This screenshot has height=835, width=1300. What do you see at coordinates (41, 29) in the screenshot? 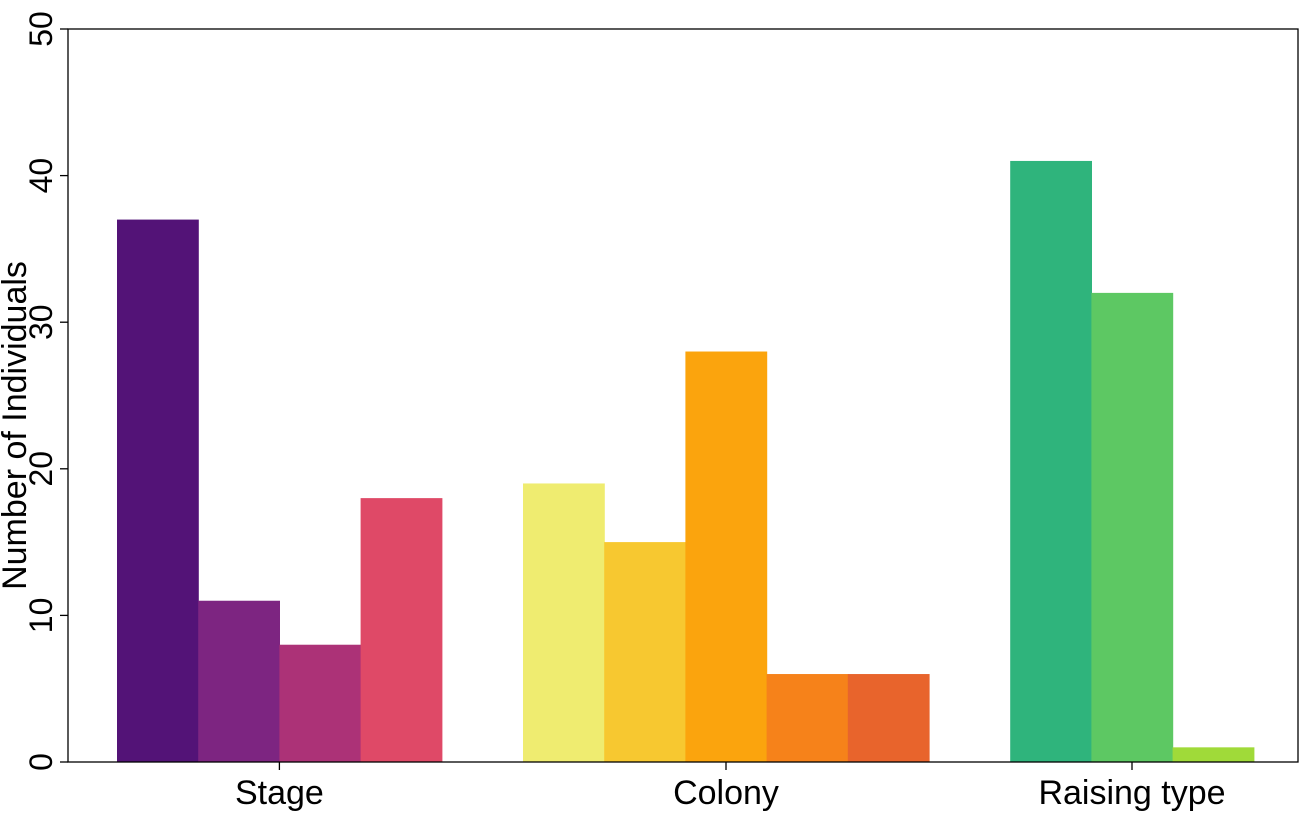
I see `y-tick-label: 50` at bounding box center [41, 29].